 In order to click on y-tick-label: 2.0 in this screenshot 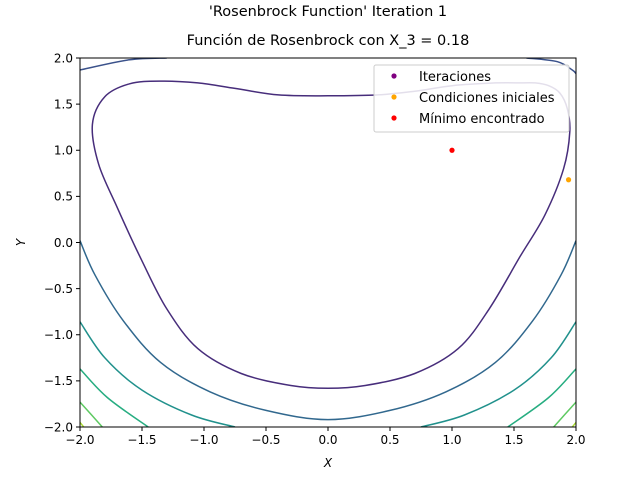, I will do `click(63, 58)`.